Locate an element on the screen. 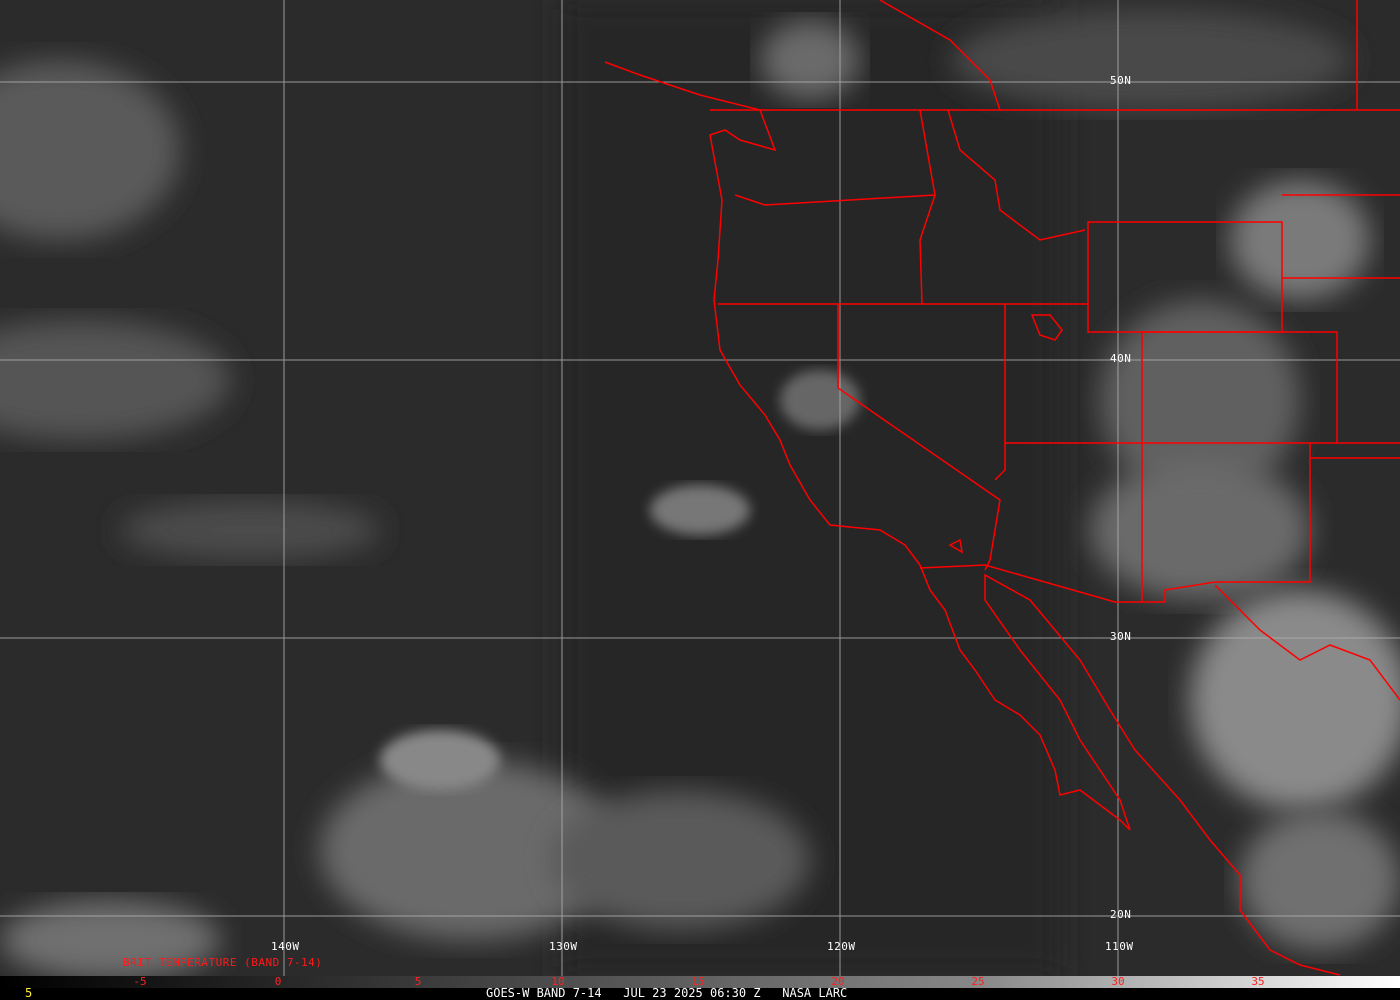 The image size is (1400, 1000). border-co is located at coordinates (1240, 387).